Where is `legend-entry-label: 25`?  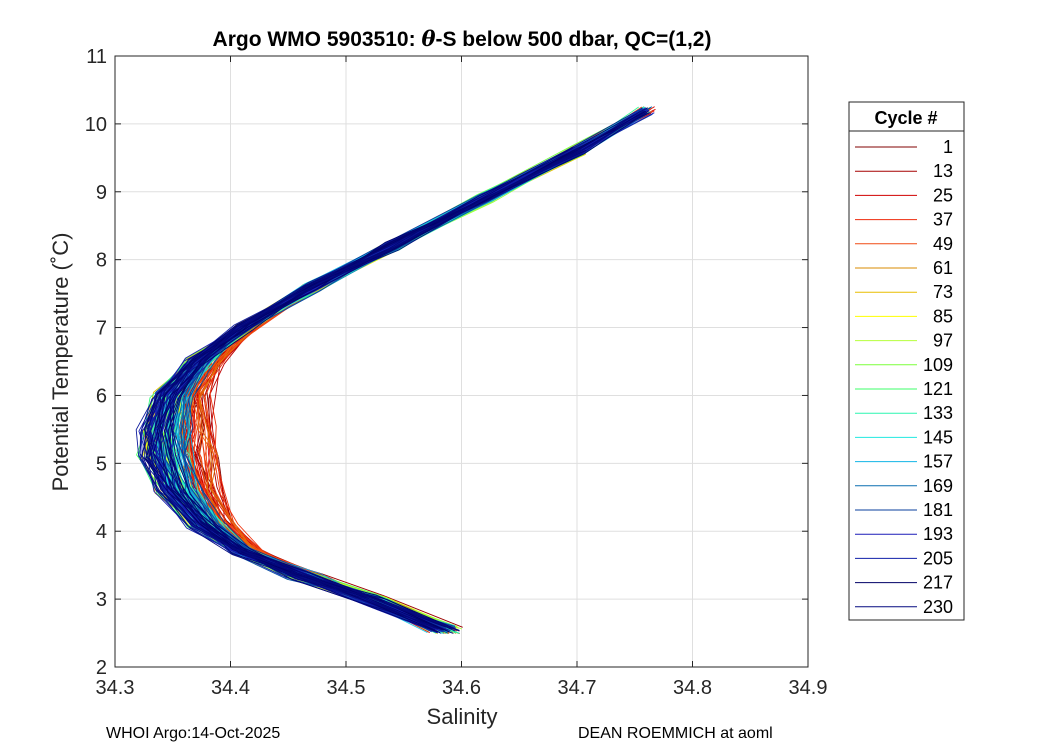
legend-entry-label: 25 is located at coordinates (943, 195).